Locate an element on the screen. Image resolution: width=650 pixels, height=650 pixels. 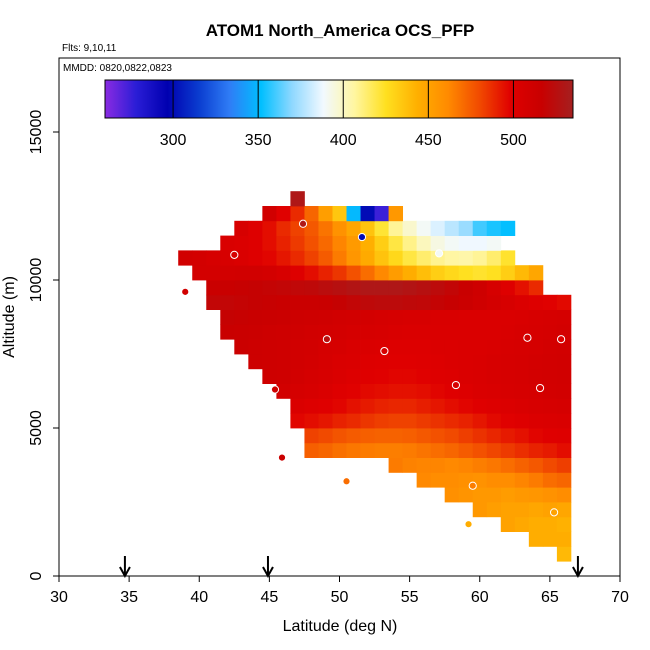
colorbar-tick-label: 300 is located at coordinates (173, 140).